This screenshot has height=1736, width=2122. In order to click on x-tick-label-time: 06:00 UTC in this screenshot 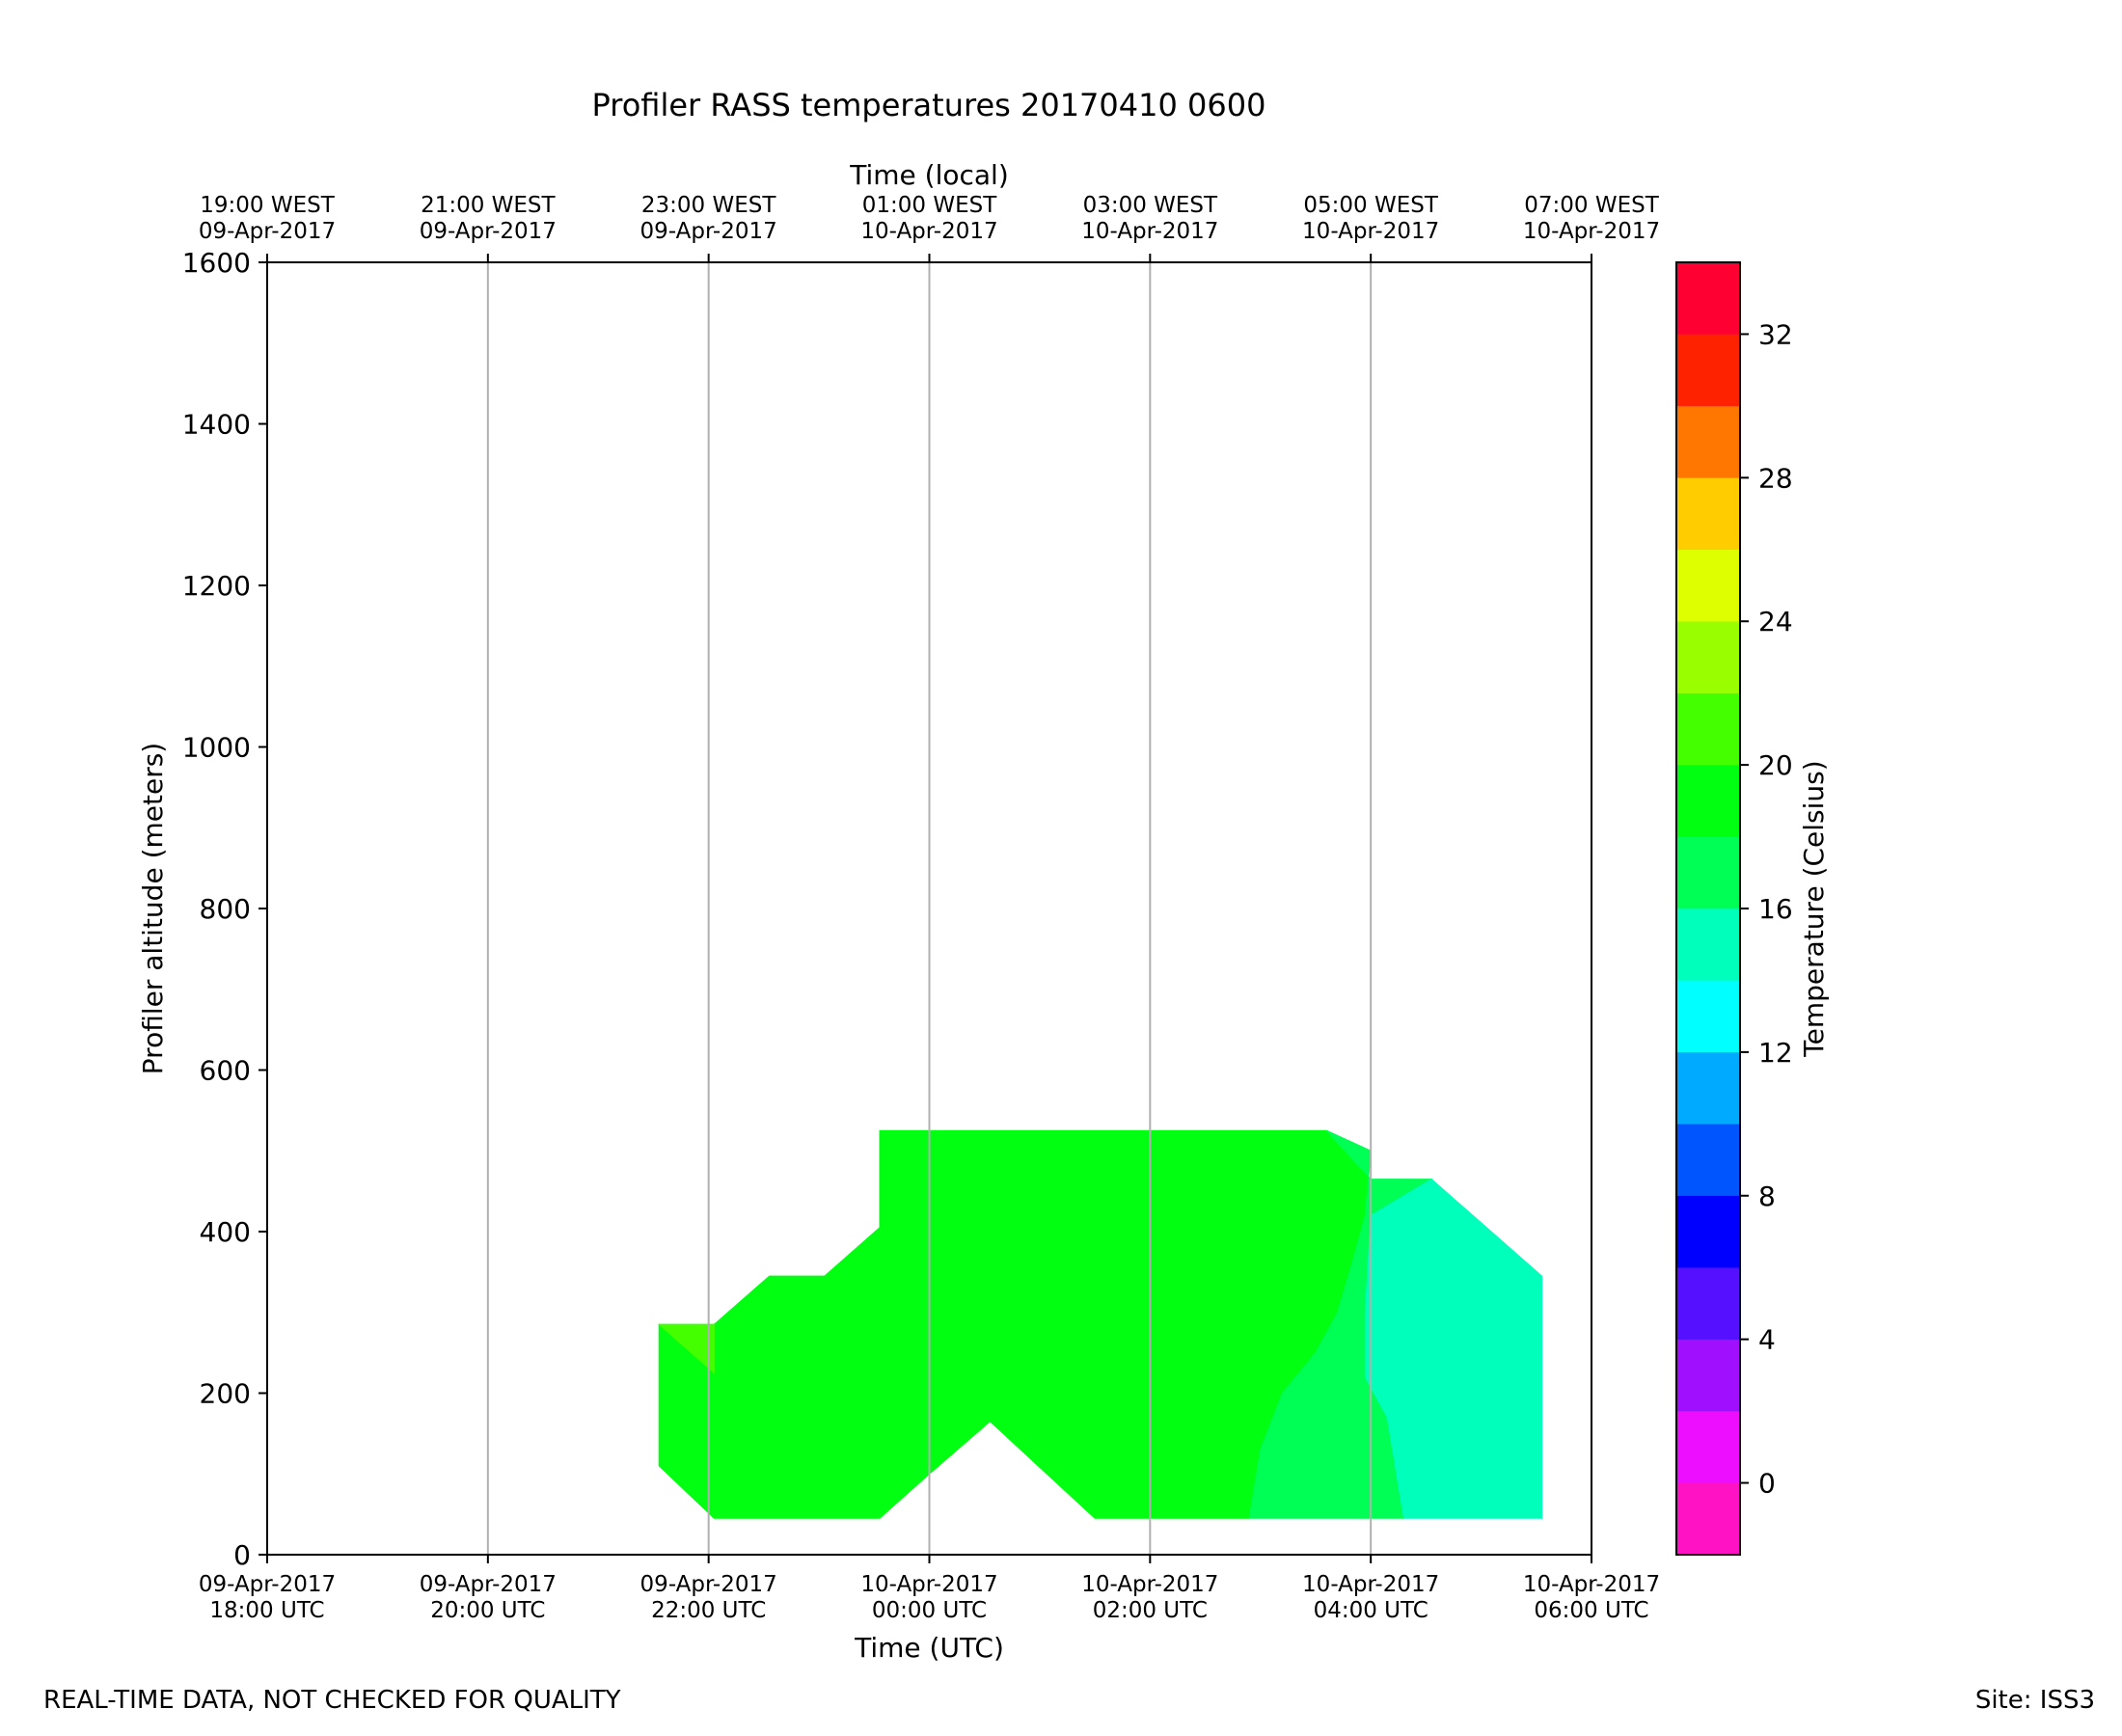, I will do `click(1591, 1610)`.